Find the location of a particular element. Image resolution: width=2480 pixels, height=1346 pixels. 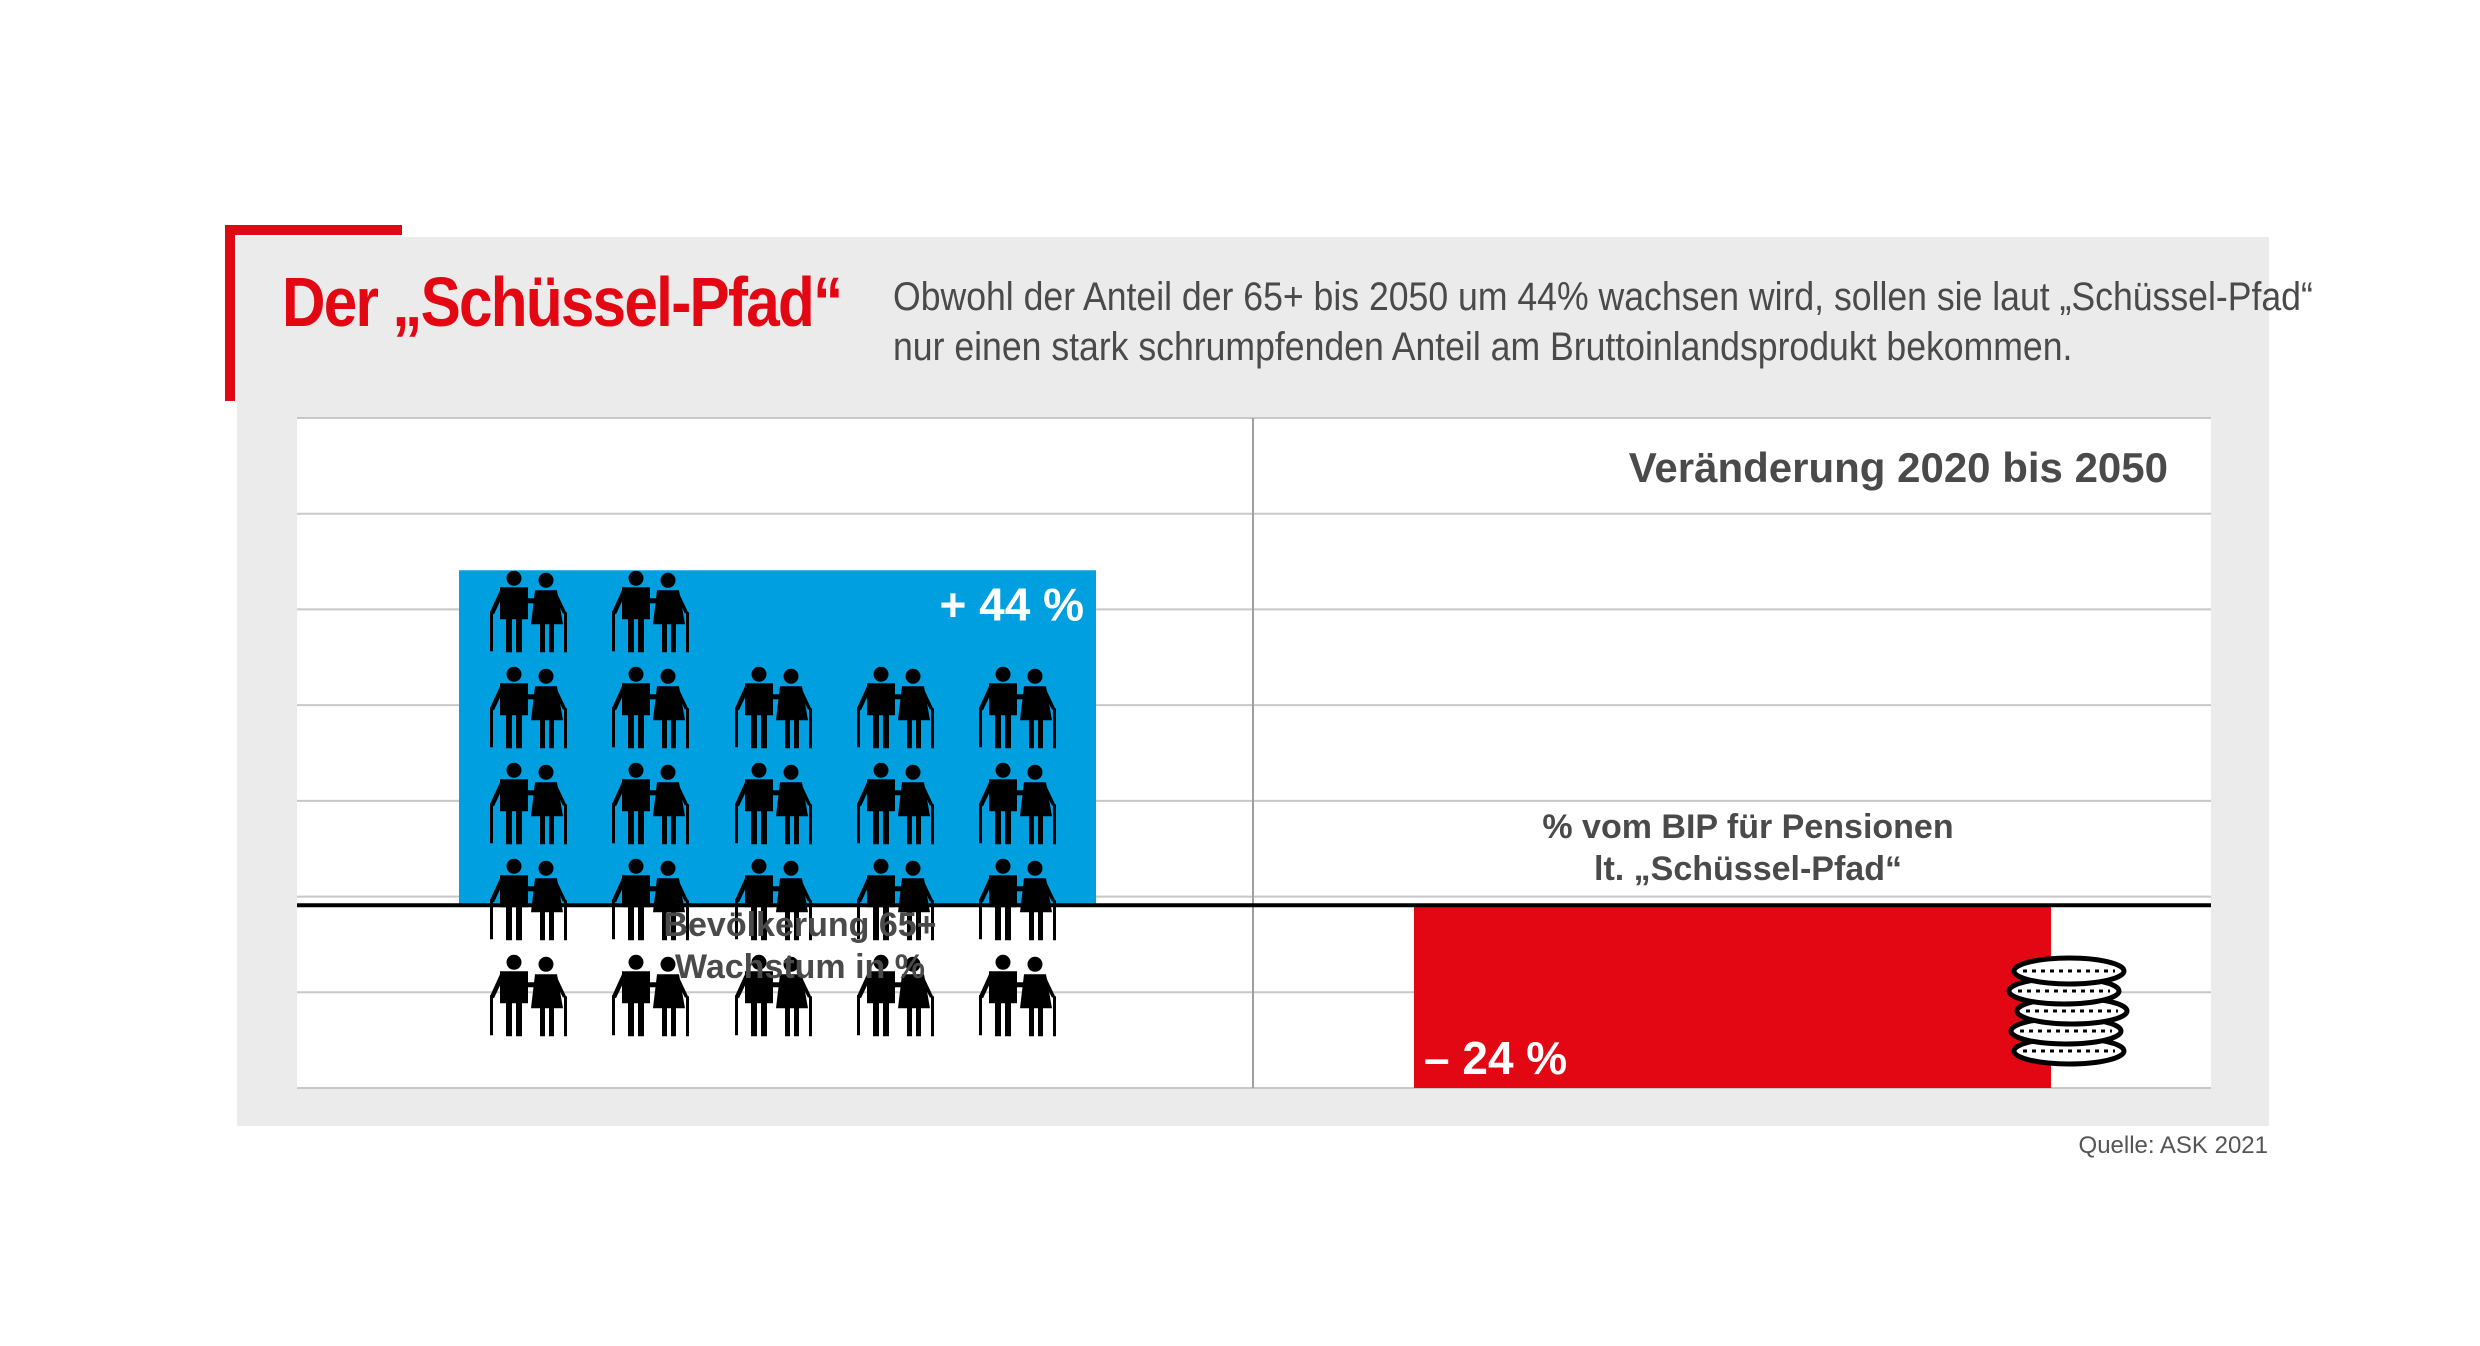

coin-stack-icon is located at coordinates (2068, 1011).